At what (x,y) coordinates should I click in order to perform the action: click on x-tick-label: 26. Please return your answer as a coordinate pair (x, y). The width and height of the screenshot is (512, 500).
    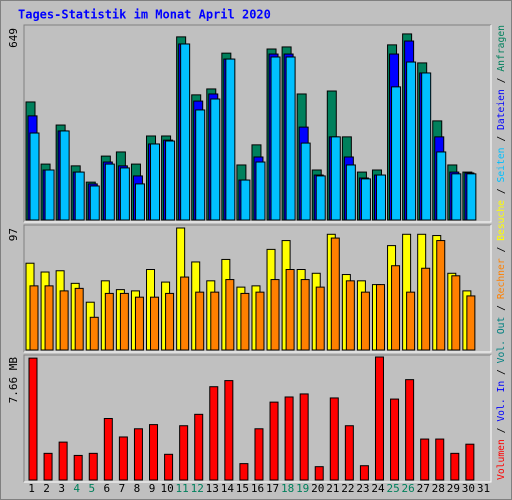
    Looking at the image, I should click on (408, 488).